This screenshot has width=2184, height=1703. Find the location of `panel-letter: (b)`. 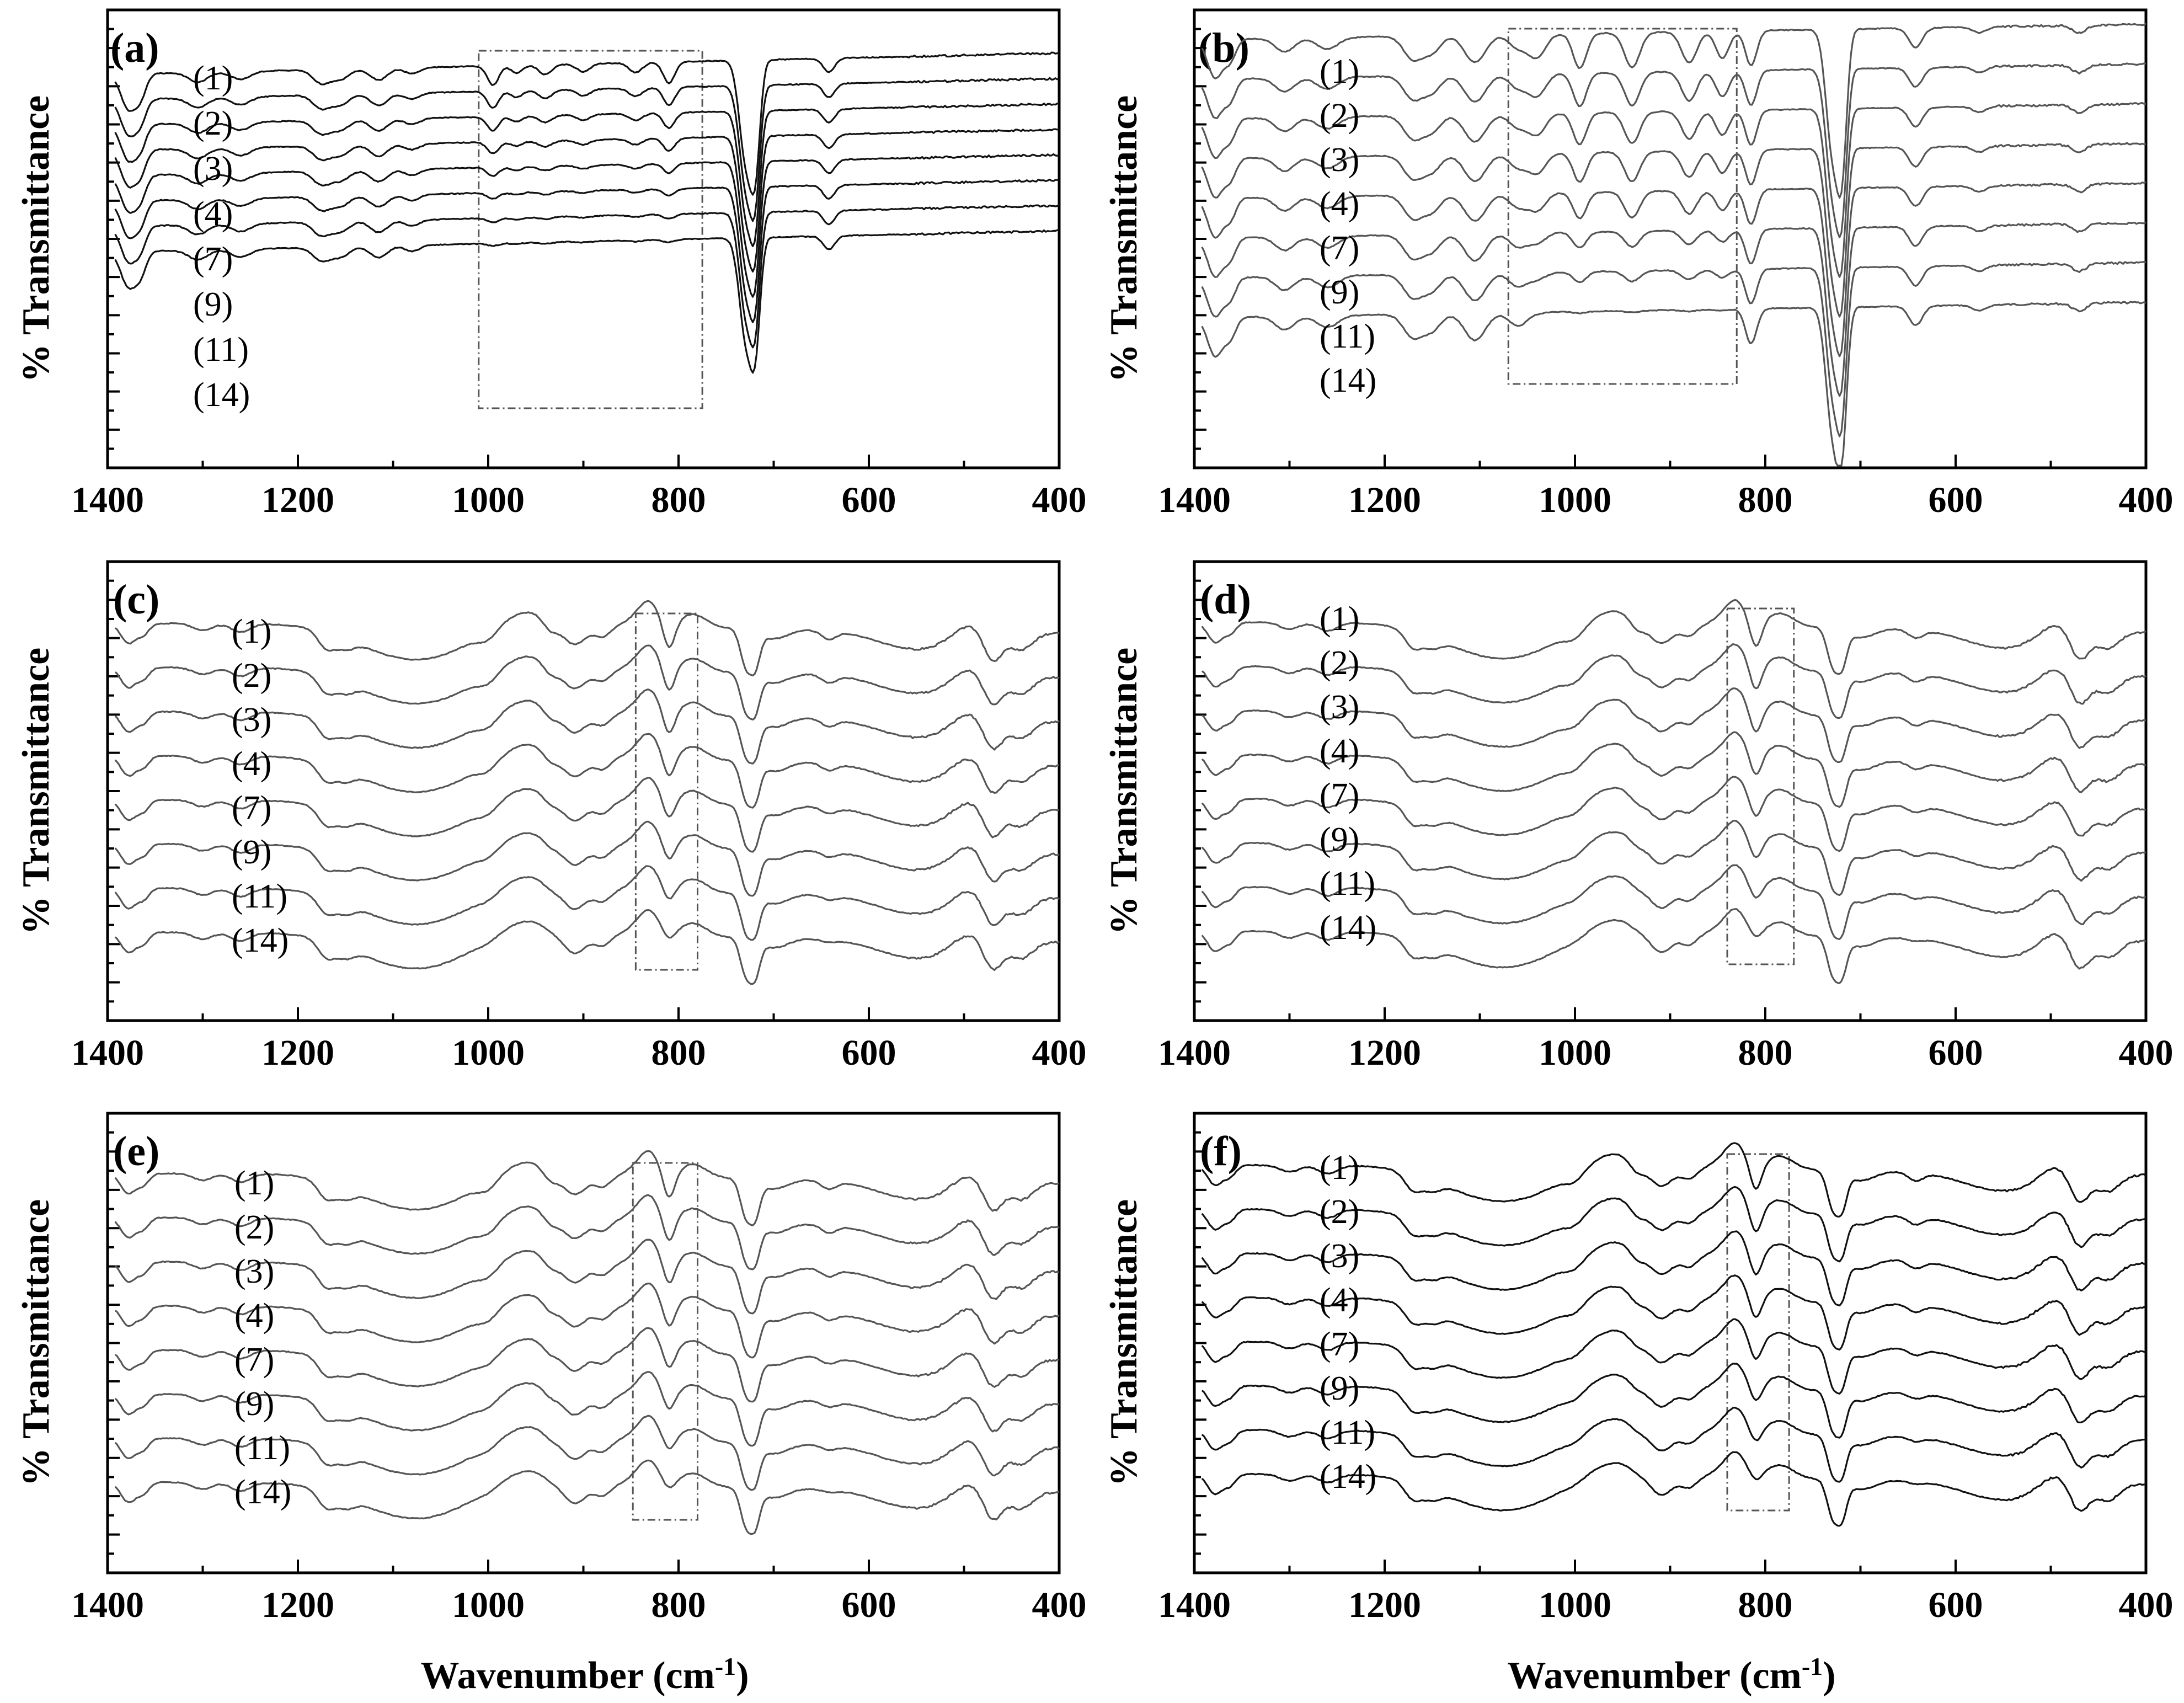

panel-letter: (b) is located at coordinates (1223, 48).